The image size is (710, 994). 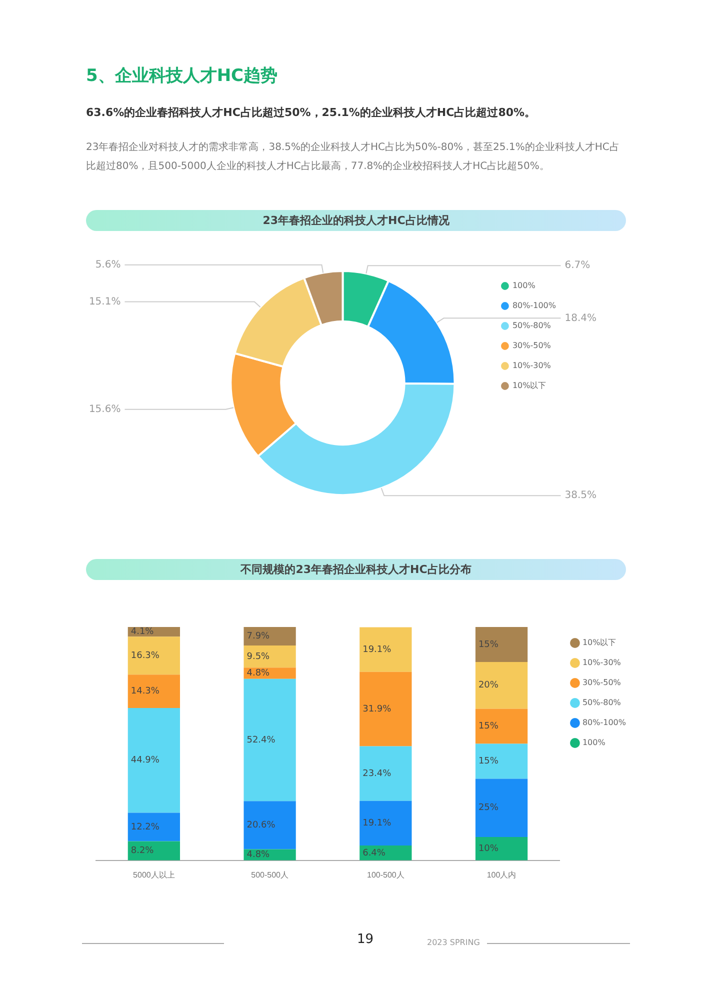 What do you see at coordinates (142, 851) in the screenshot?
I see `data-label: 8.2%` at bounding box center [142, 851].